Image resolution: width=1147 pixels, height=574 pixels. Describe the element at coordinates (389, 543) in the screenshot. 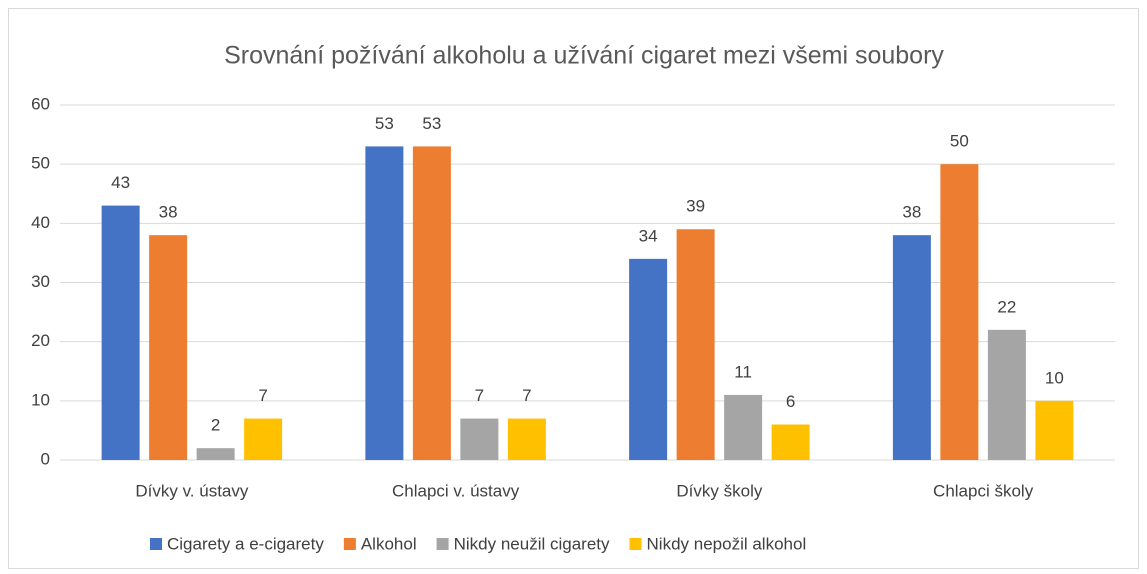

I see `legend-label: Alkohol` at that location.